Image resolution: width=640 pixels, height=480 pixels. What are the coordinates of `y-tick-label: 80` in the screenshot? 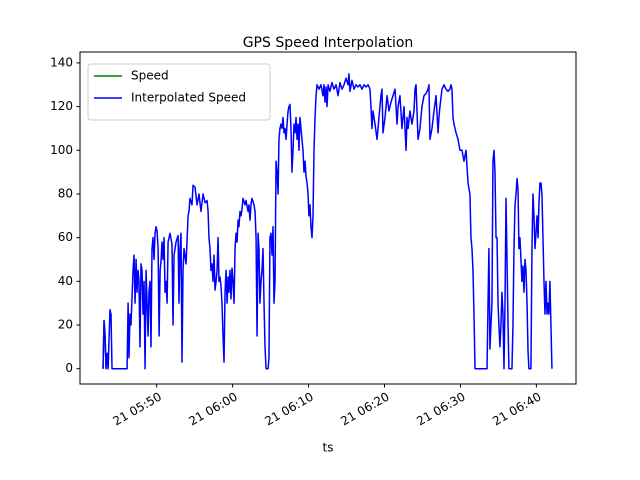 It's located at (65, 193).